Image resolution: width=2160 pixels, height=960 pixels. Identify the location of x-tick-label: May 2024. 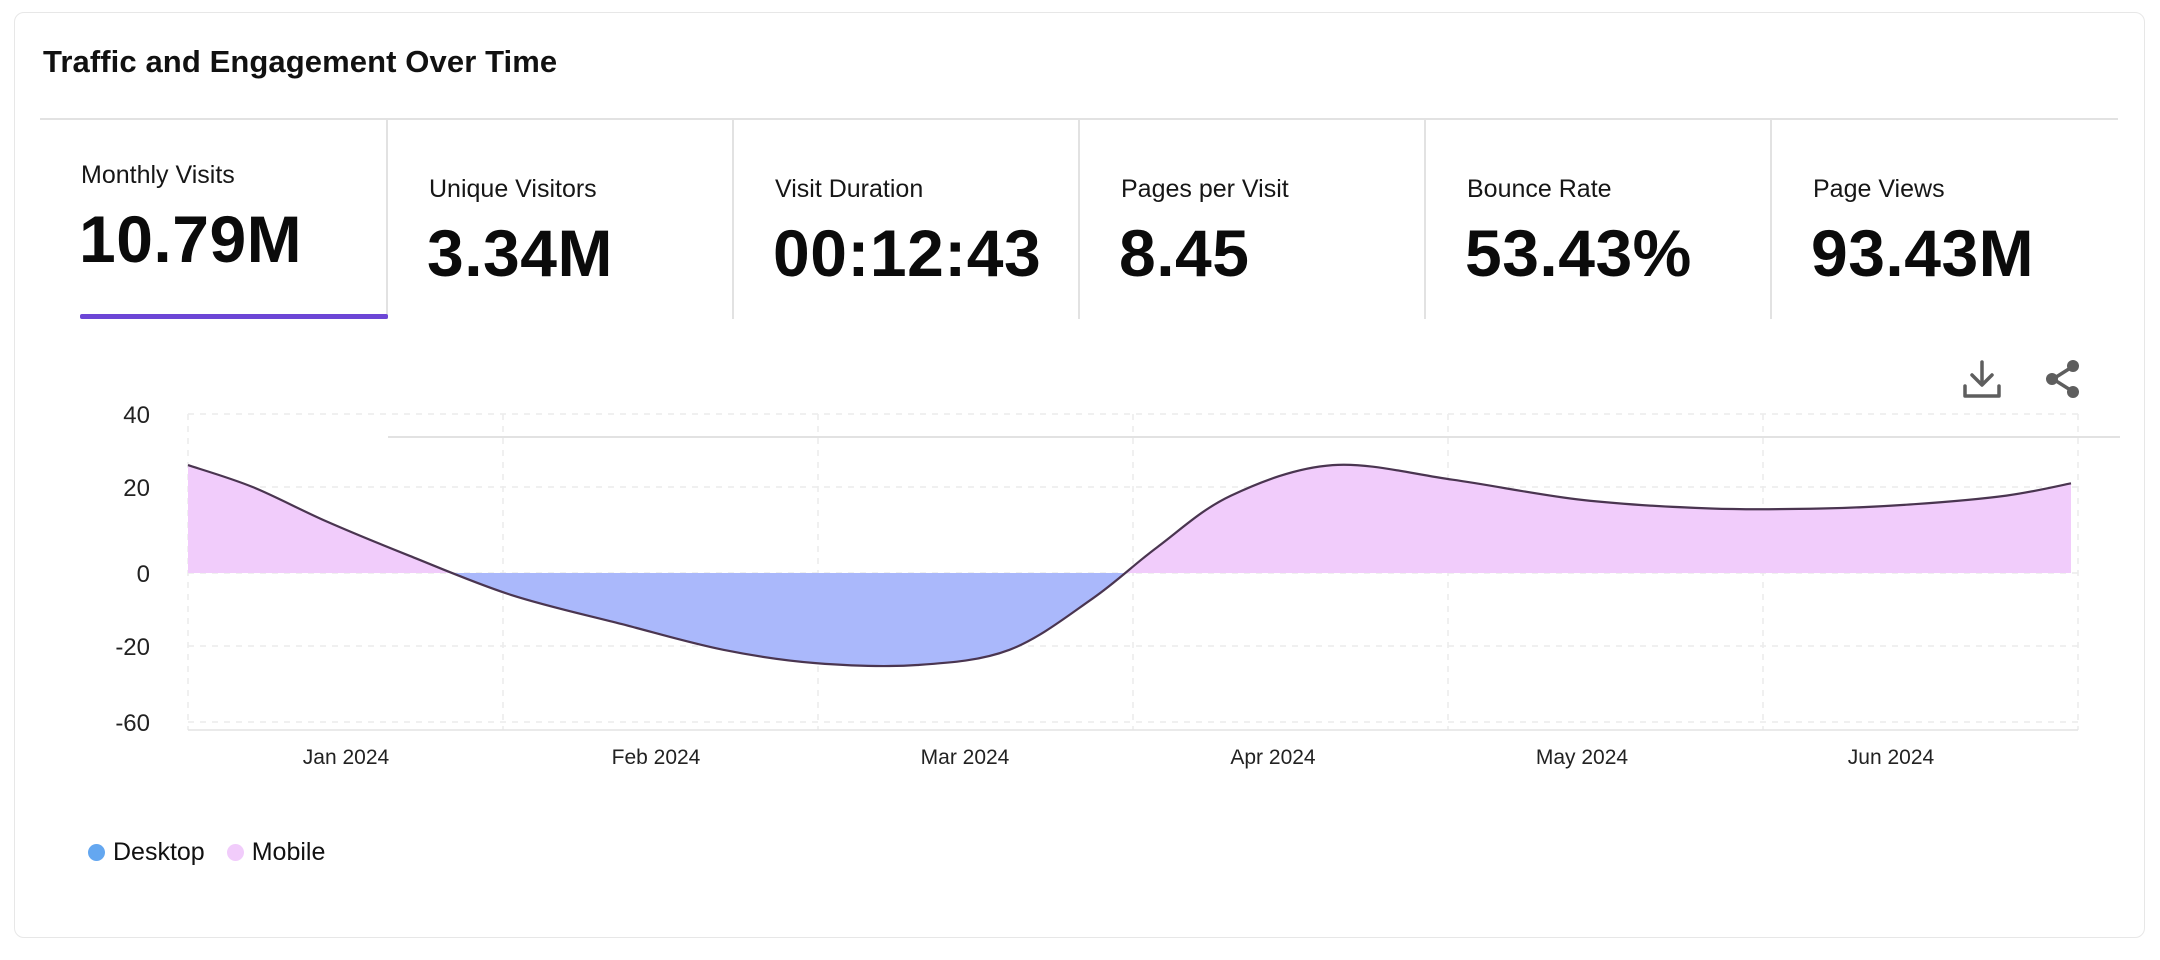
(1582, 757).